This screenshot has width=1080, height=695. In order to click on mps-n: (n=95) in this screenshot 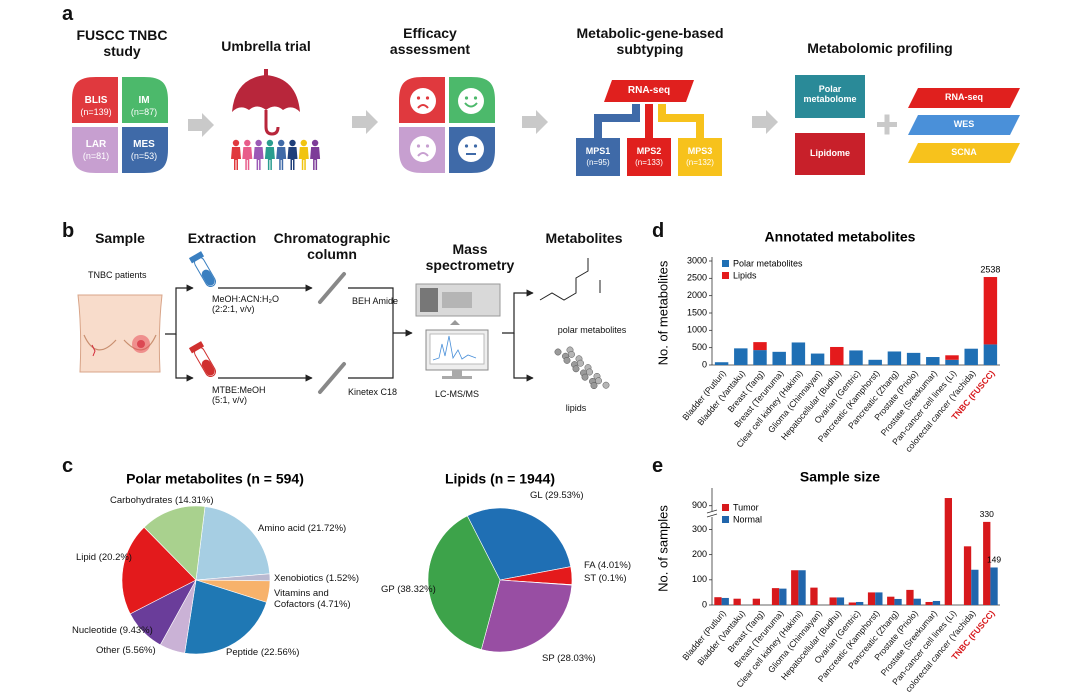, I will do `click(598, 162)`.